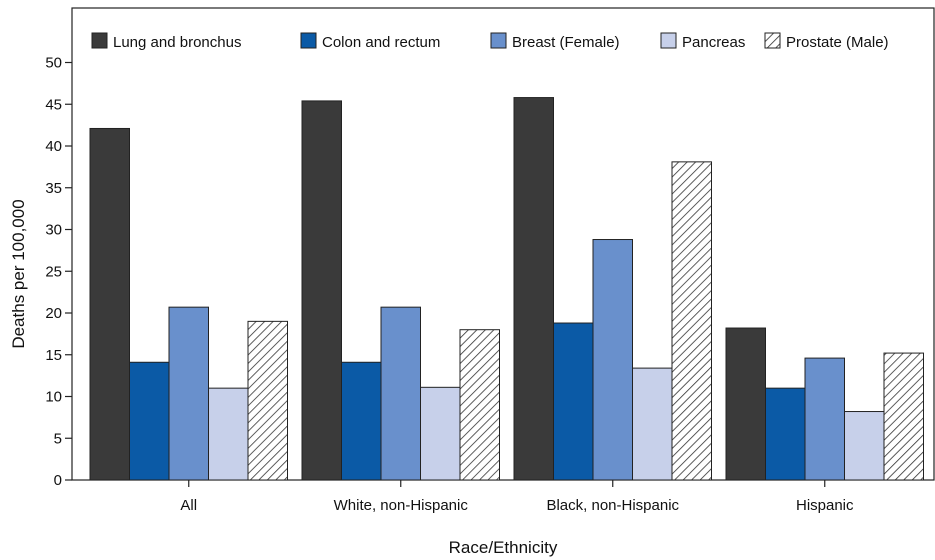  I want to click on legend-label: Prostate (Male), so click(837, 42).